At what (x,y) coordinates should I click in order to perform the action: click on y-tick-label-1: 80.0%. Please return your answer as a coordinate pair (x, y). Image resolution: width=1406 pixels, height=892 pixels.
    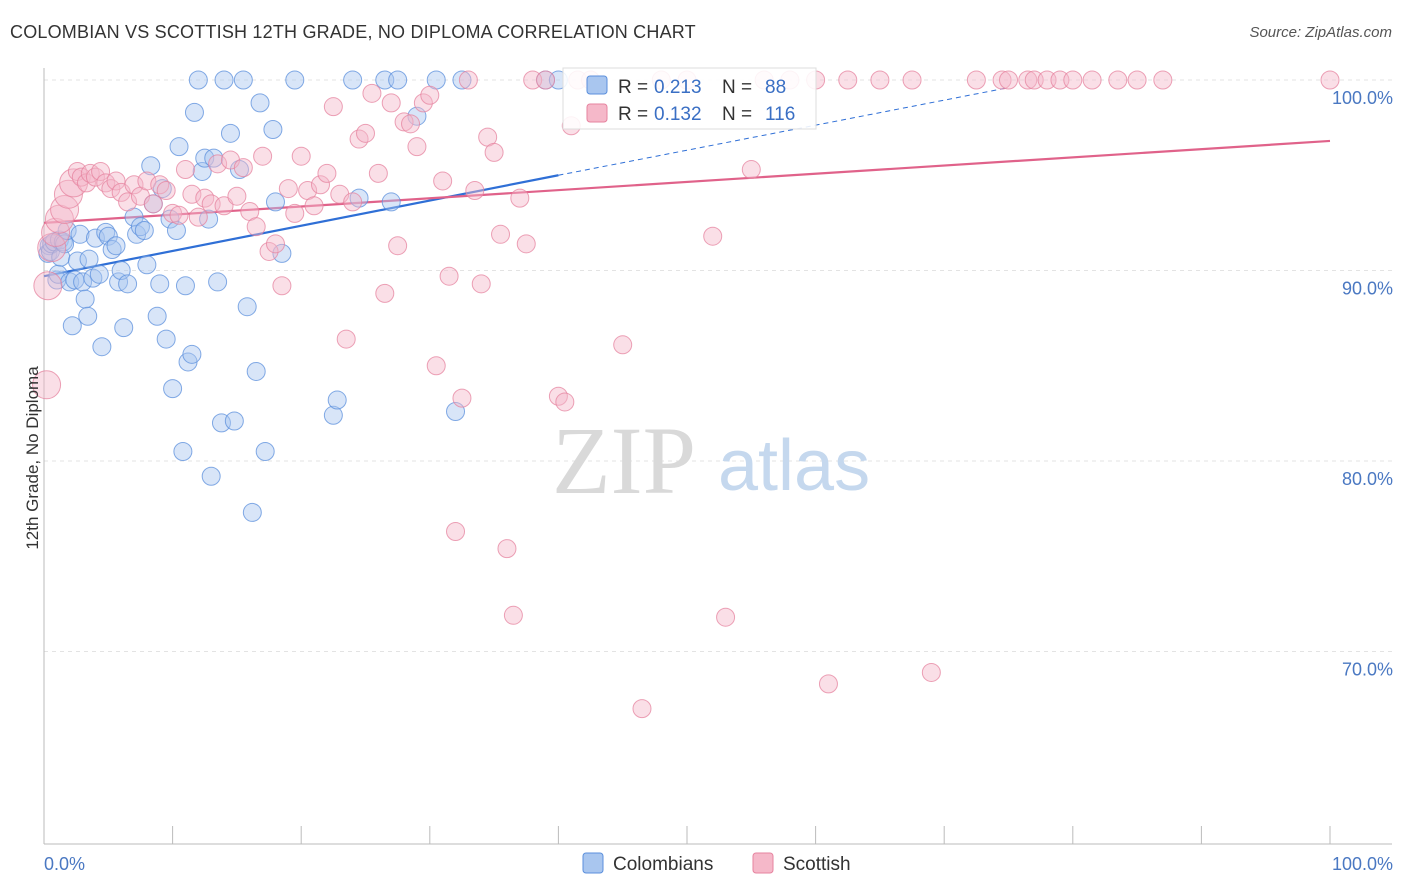
    Looking at the image, I should click on (1367, 479).